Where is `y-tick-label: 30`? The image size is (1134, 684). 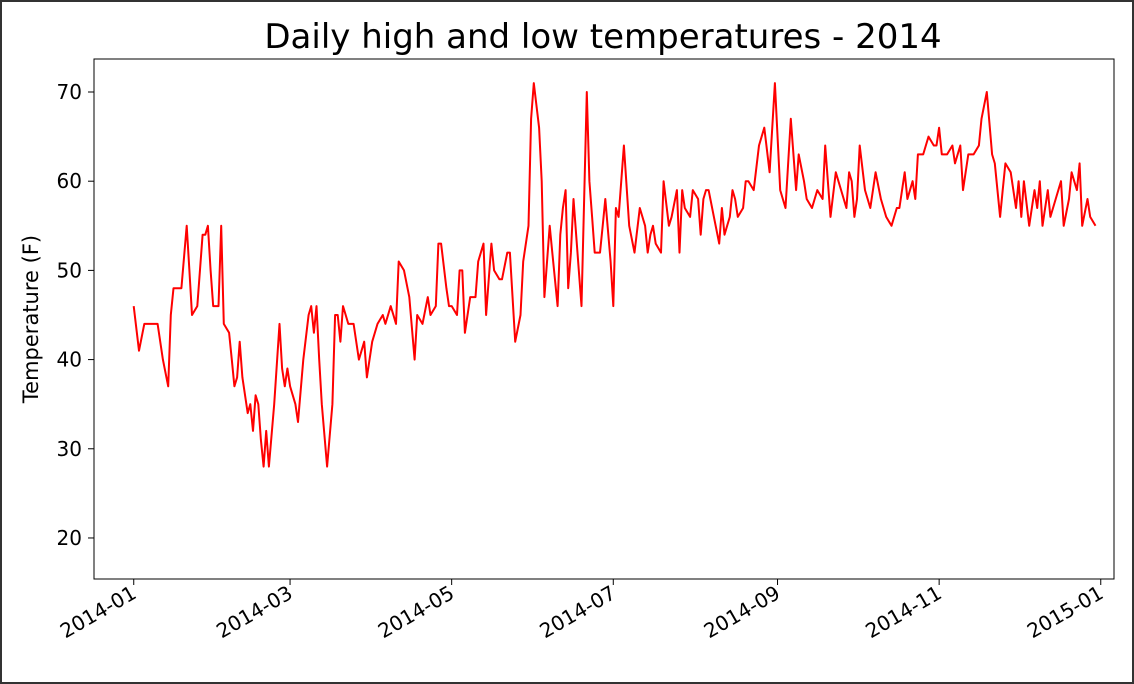 y-tick-label: 30 is located at coordinates (69, 449).